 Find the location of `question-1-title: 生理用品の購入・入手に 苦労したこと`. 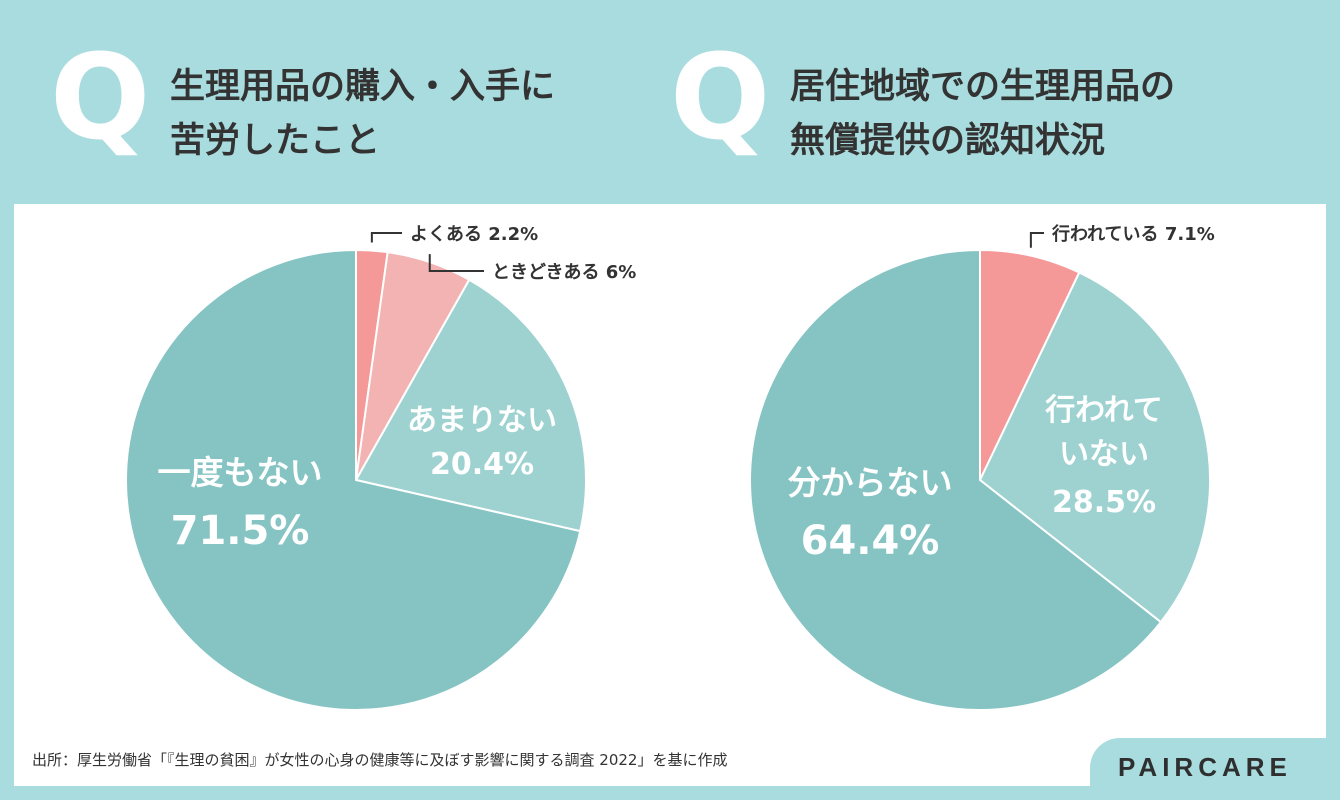

question-1-title: 生理用品の購入・入手に 苦労したこと is located at coordinates (362, 114).